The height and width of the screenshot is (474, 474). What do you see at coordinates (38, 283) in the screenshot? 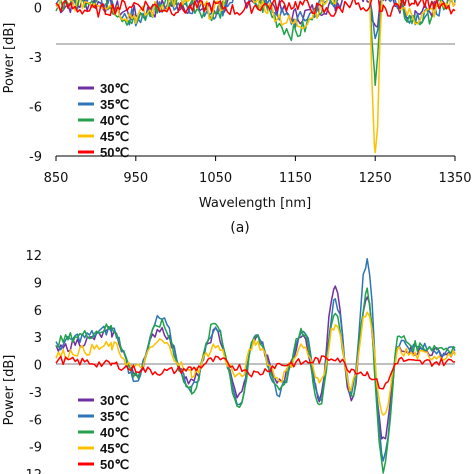
I see `y-tick-label: 9` at bounding box center [38, 283].